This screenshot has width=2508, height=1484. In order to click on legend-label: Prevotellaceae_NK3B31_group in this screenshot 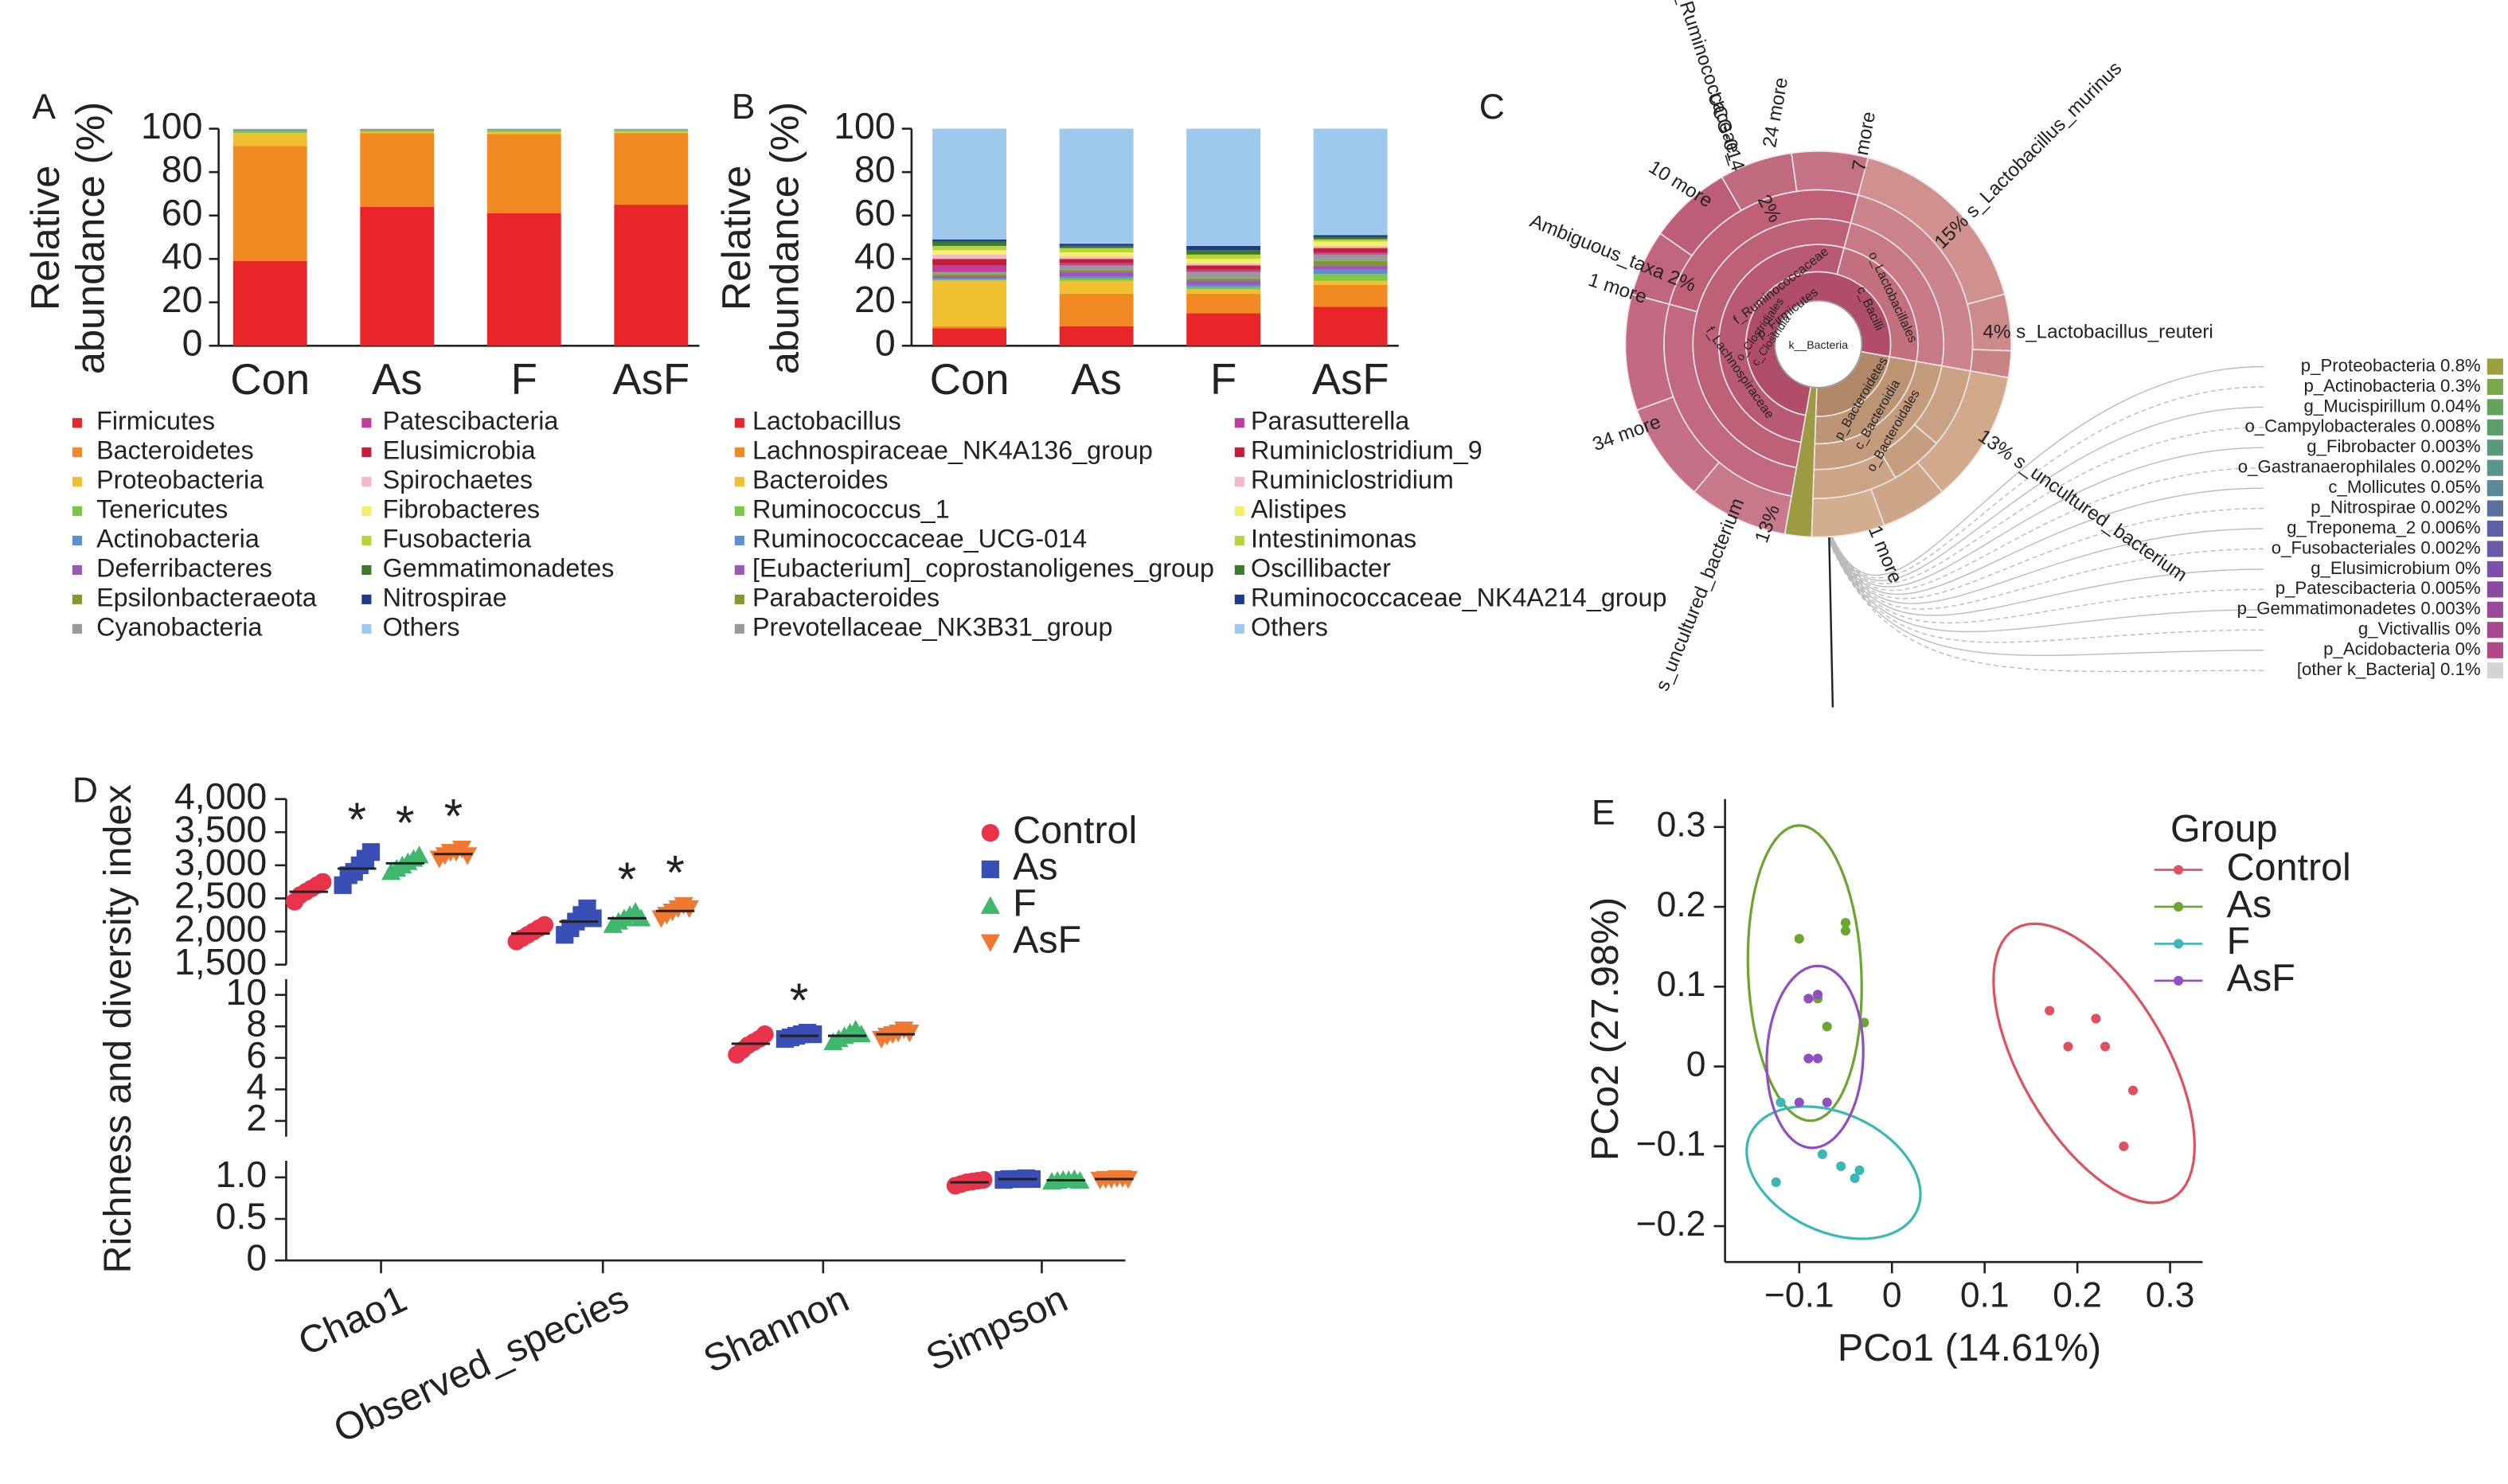, I will do `click(932, 626)`.